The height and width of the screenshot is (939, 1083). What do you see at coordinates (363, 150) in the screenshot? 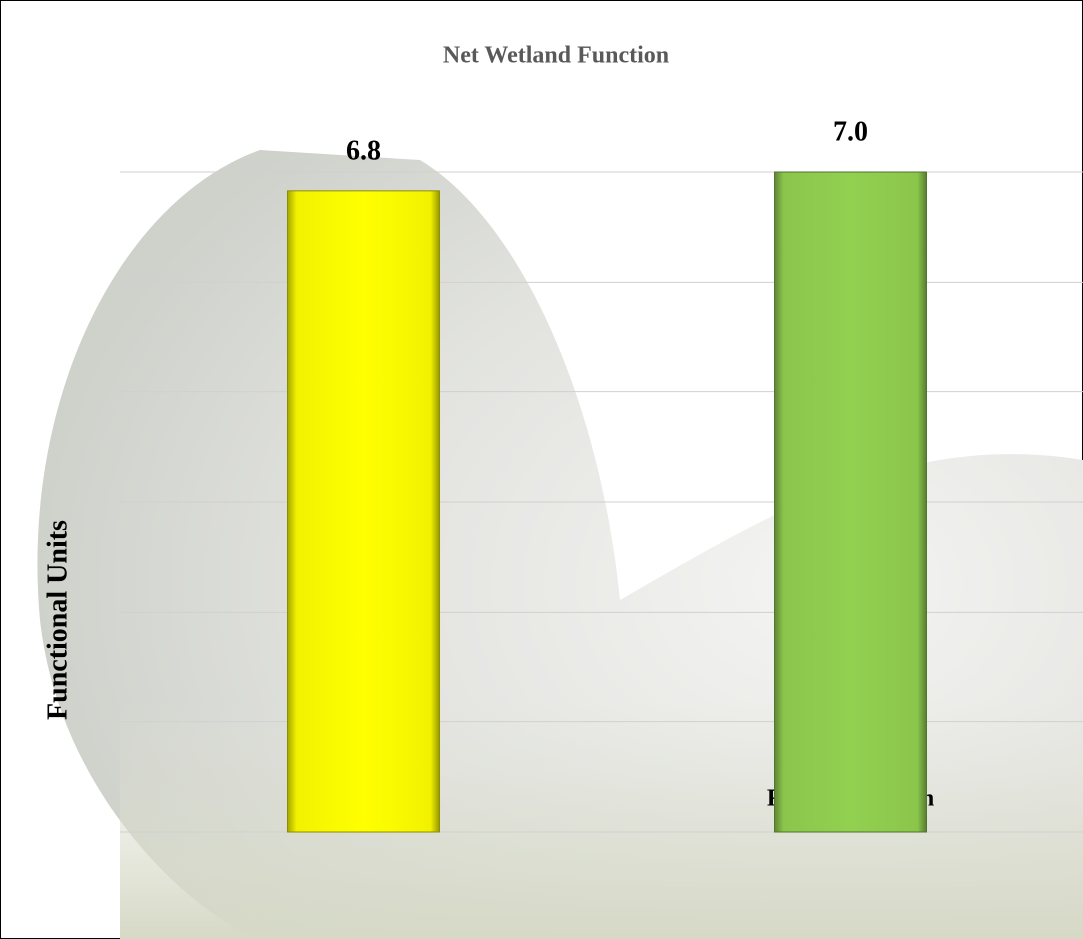
I see `data-label: 6.8` at bounding box center [363, 150].